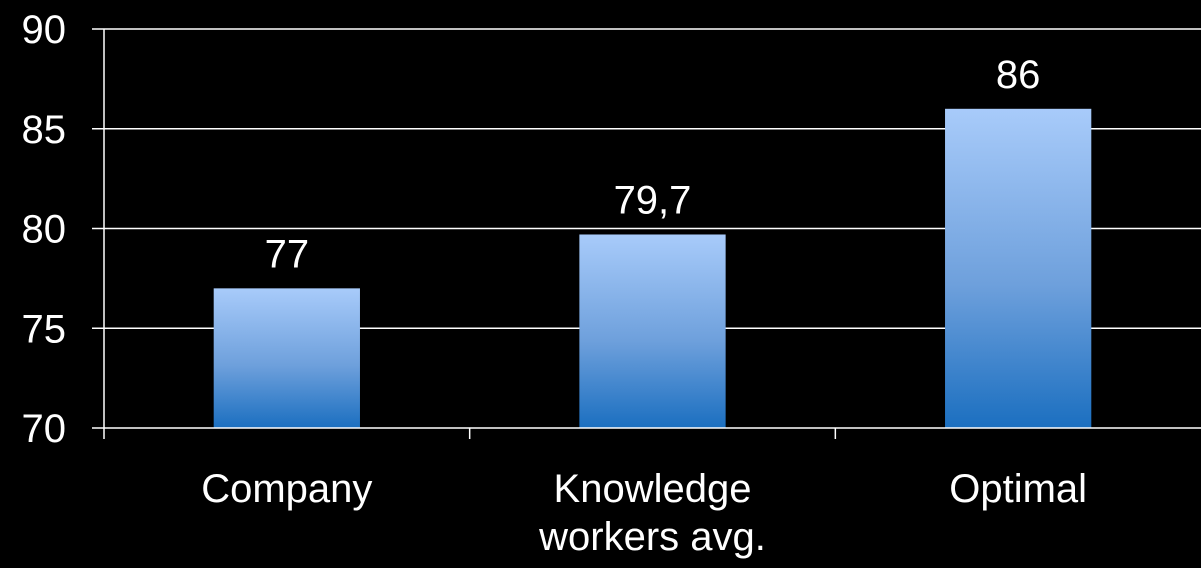 The width and height of the screenshot is (1201, 568). What do you see at coordinates (44, 30) in the screenshot?
I see `y-tick-label: 90` at bounding box center [44, 30].